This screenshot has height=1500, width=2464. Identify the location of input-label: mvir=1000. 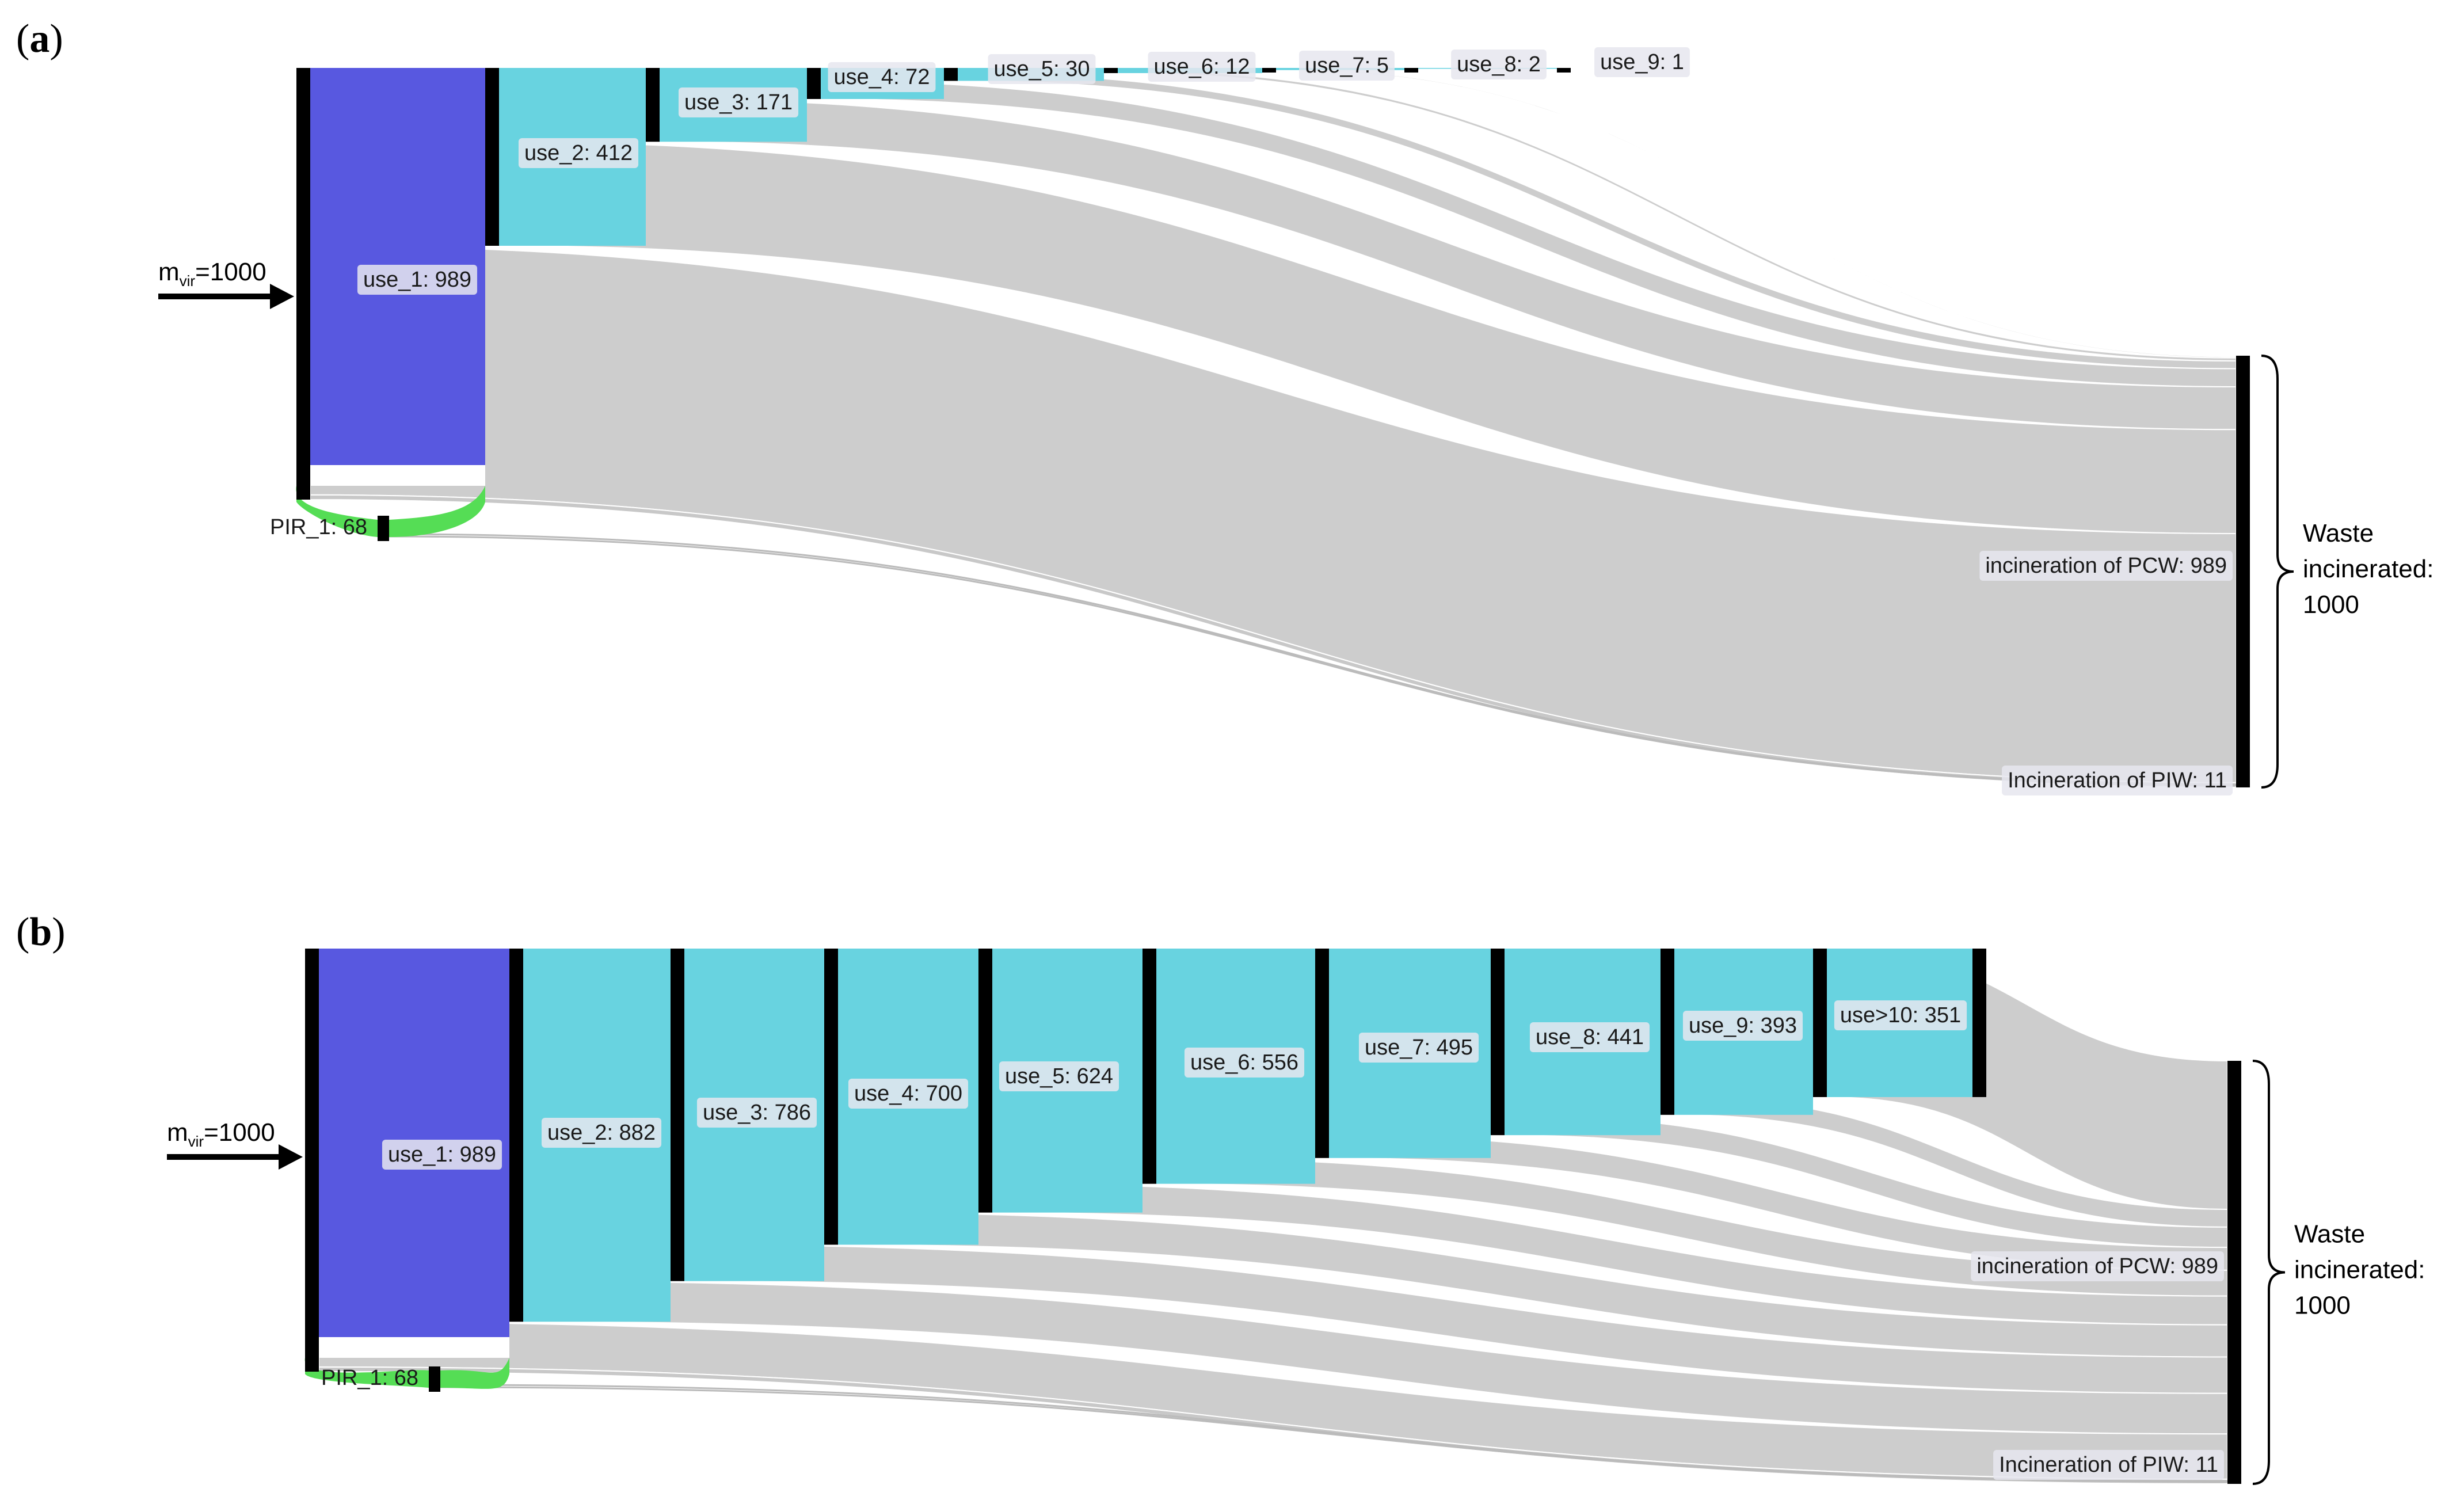
(221, 1134).